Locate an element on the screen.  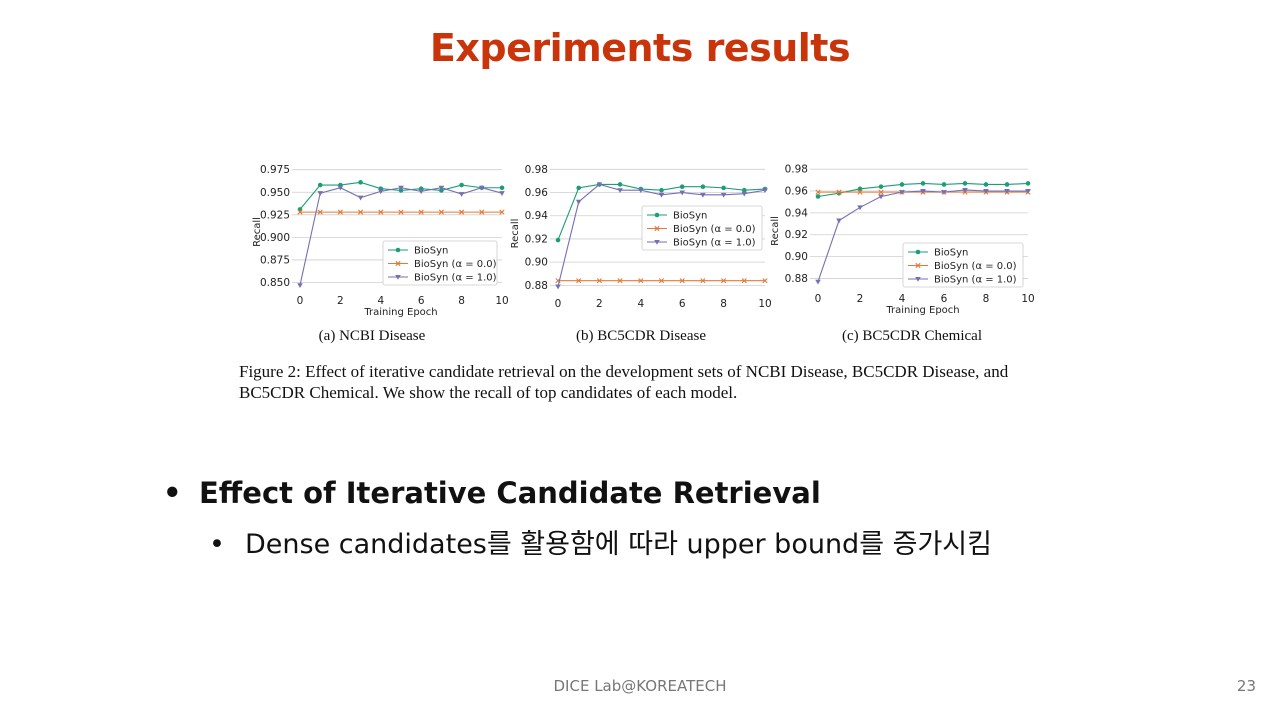
legend-label: BioSyn (α = 0.0) is located at coordinates (455, 264).